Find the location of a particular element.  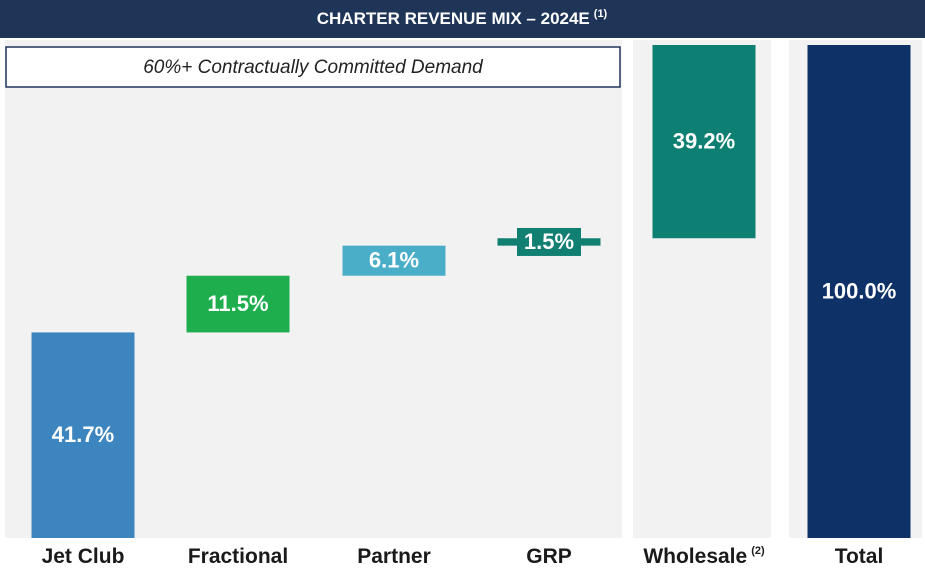

category-name: Fractional is located at coordinates (238, 556).